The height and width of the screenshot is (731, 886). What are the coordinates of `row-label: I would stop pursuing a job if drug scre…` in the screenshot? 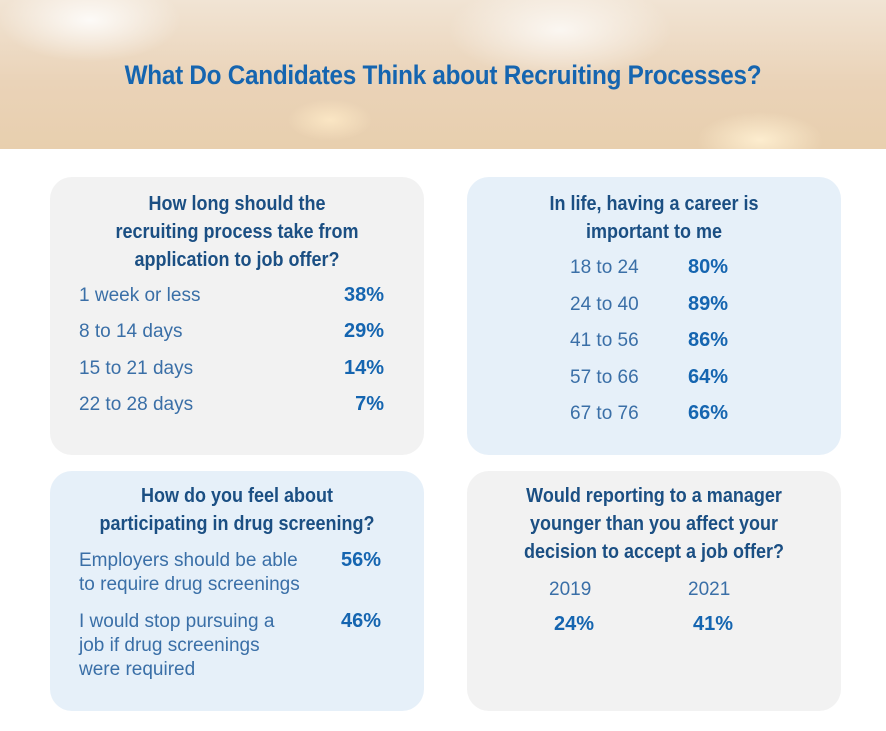 It's located at (176, 646).